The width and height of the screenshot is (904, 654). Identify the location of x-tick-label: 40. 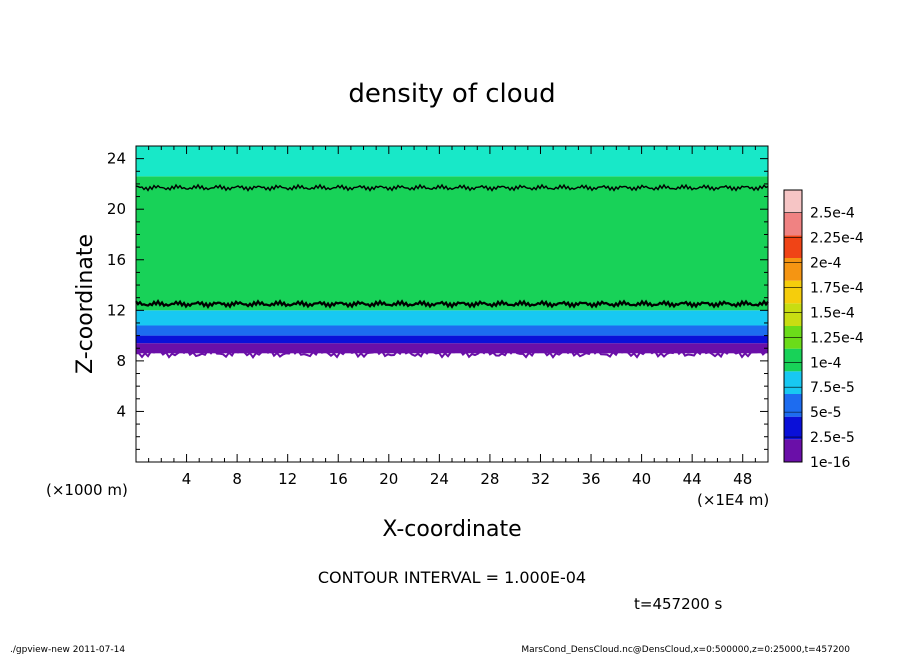
(641, 479).